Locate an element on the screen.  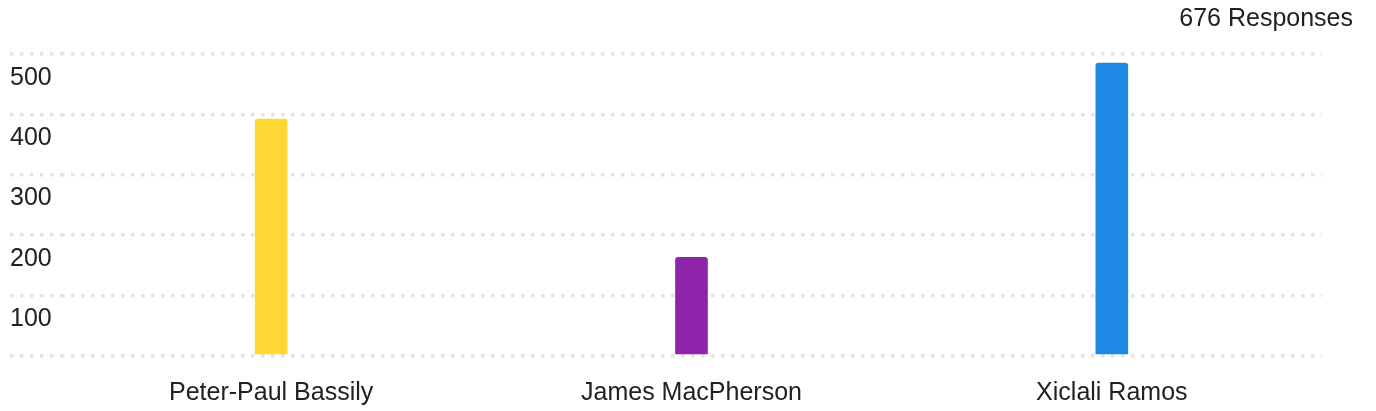
y-tick-label: 100 is located at coordinates (31, 317).